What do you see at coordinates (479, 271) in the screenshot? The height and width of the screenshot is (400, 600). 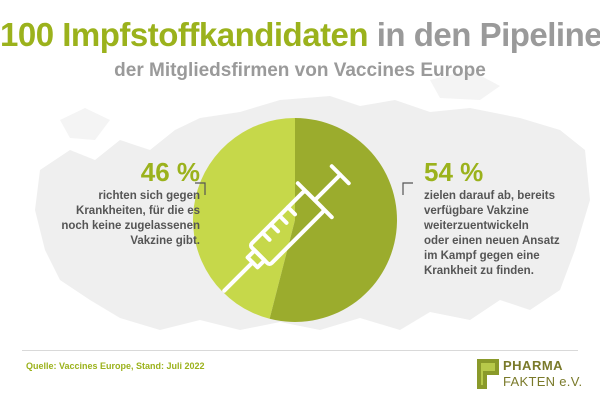 I see `annotation-line: Krankheit zu finden.` at bounding box center [479, 271].